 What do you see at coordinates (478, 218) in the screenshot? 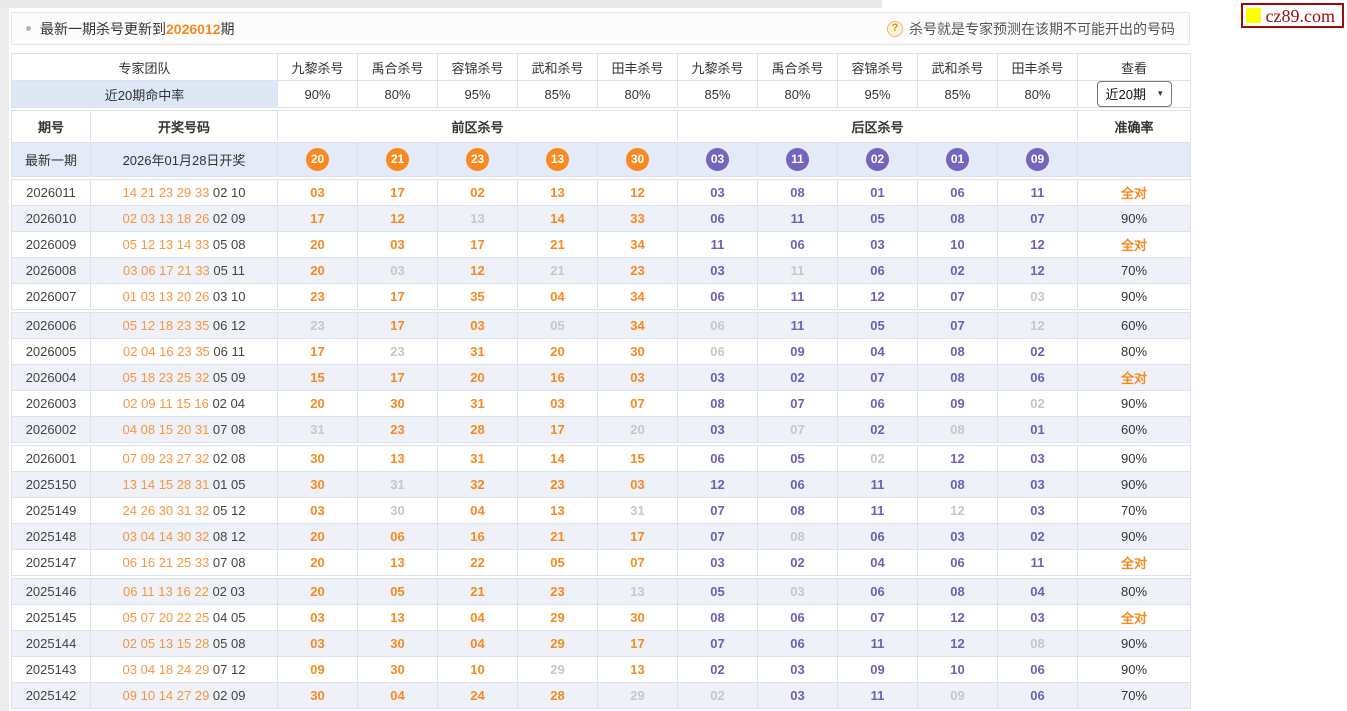
I see `front-kill-cell: 13` at bounding box center [478, 218].